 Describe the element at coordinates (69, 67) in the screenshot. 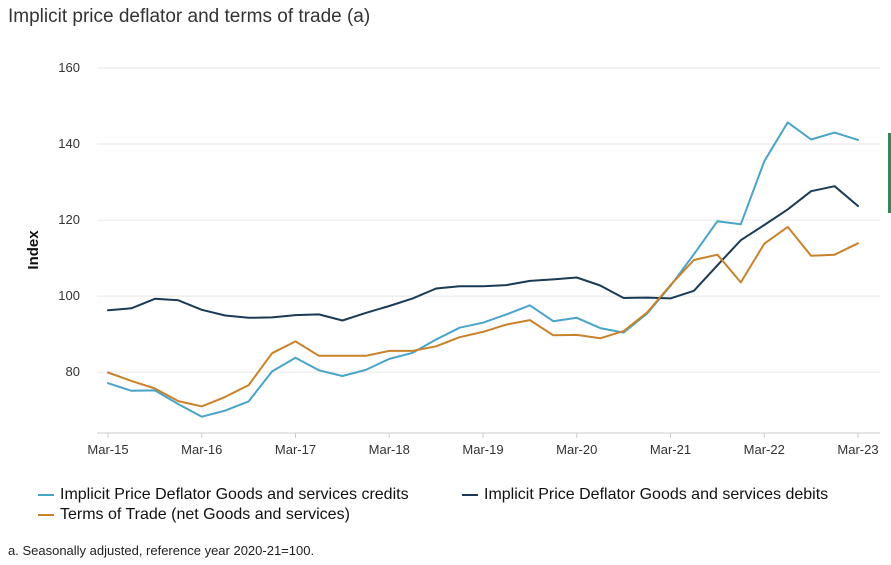

I see `y-tick-label-160: 160` at that location.